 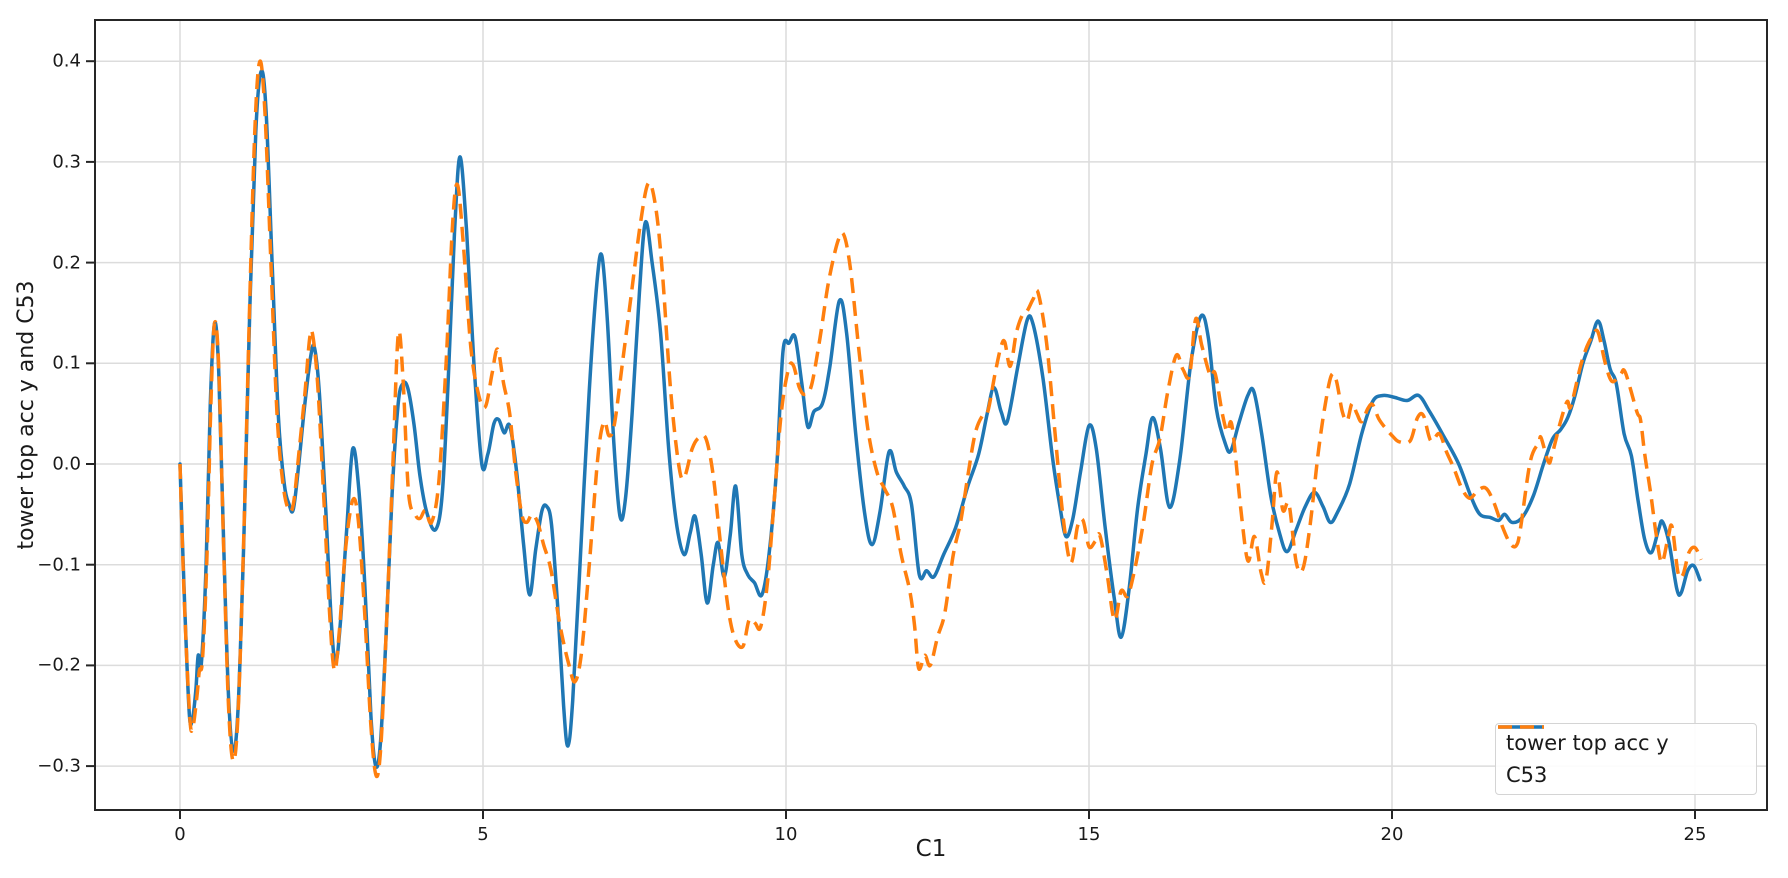 I want to click on legend-item-tower-top-acc-y: tower top acc y, so click(x=1622, y=741).